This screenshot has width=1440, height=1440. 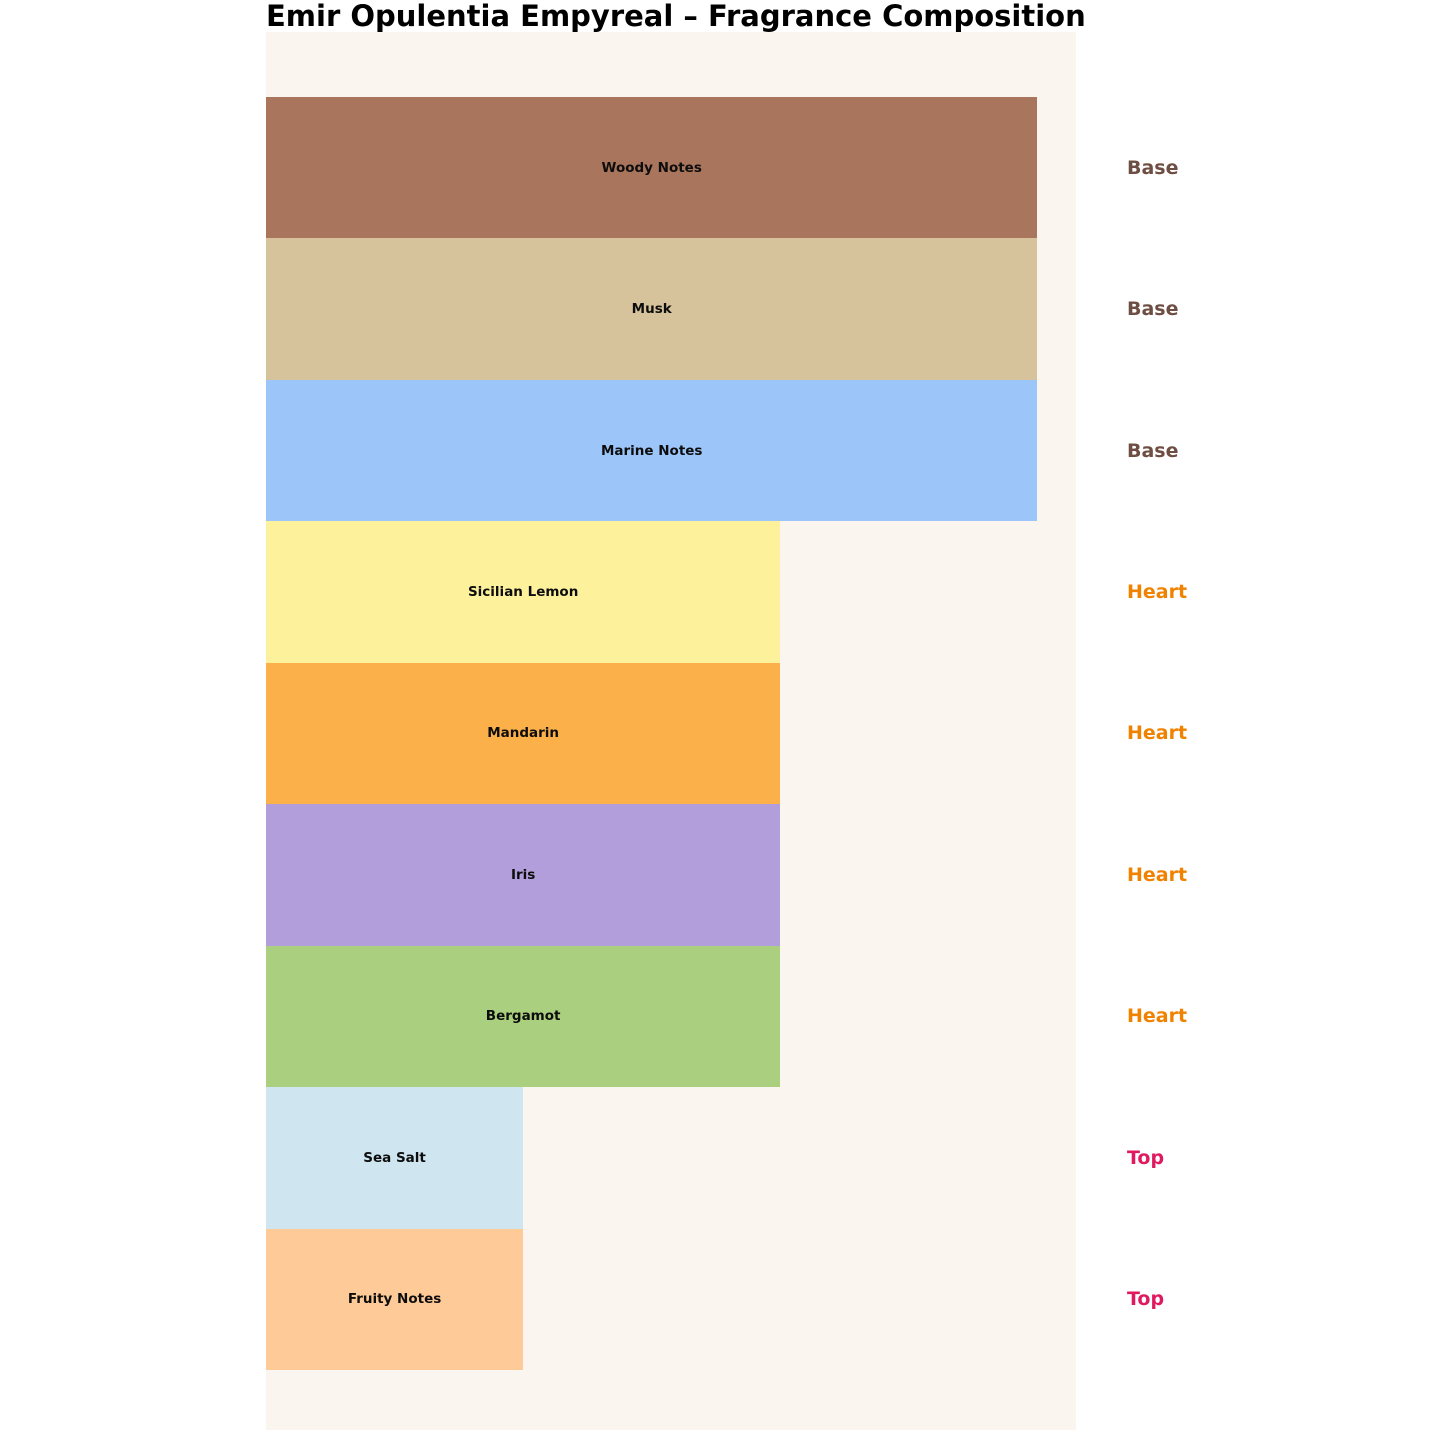 I want to click on bar-label: Marine Notes, so click(x=651, y=450).